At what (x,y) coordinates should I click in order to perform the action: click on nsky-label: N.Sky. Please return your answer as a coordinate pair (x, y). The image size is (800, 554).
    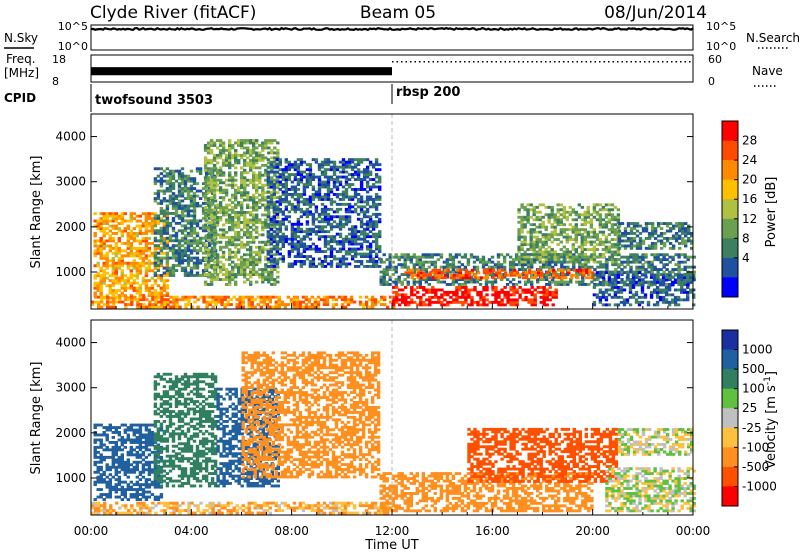
    Looking at the image, I should click on (21, 38).